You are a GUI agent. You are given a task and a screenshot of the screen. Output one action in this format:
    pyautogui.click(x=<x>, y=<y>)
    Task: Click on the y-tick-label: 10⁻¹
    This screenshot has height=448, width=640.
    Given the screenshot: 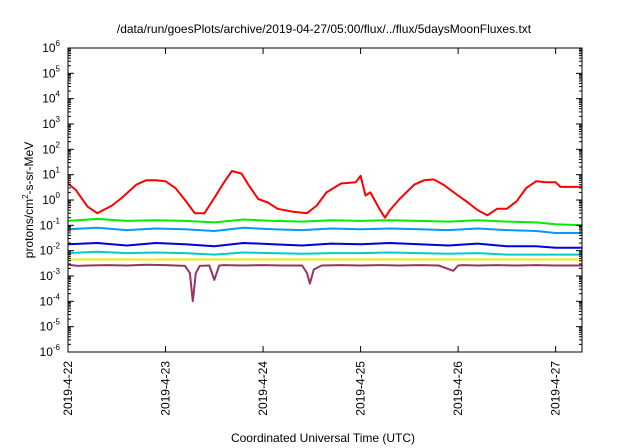 What is the action you would take?
    pyautogui.click(x=50, y=224)
    